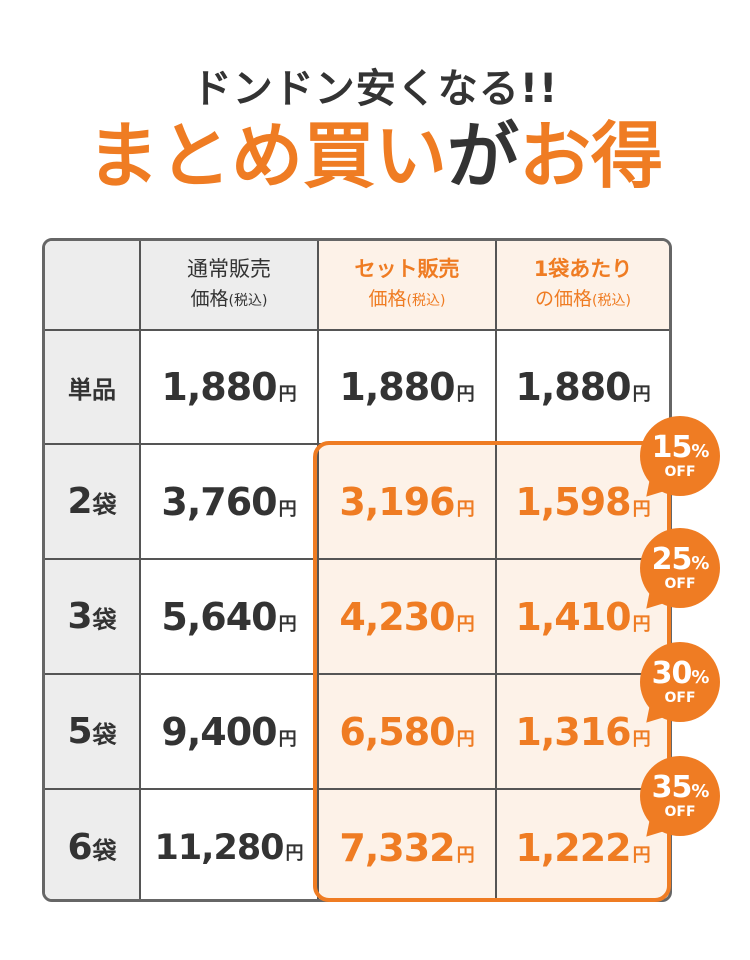 The width and height of the screenshot is (750, 960). Describe the element at coordinates (397, 501) in the screenshot. I see `set-price: 3,196` at that location.